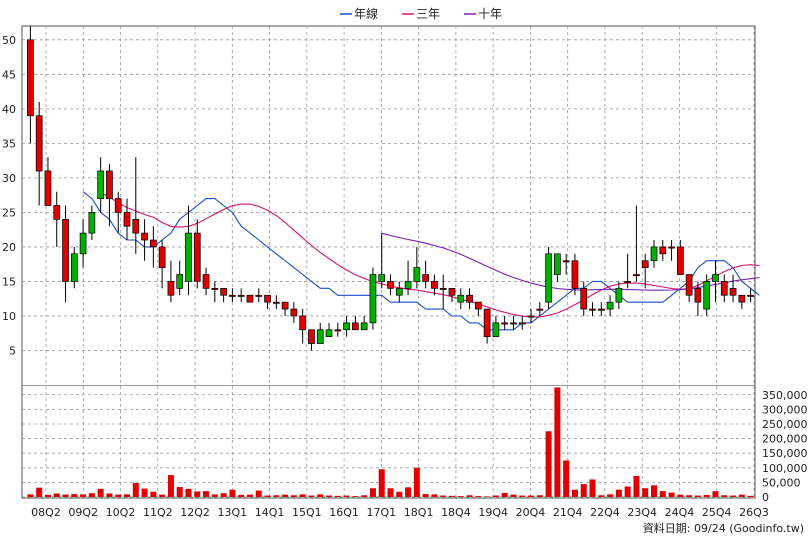 Image resolution: width=808 pixels, height=544 pixels. Describe the element at coordinates (781, 482) in the screenshot. I see `volume-tick-label: 50,000` at that location.